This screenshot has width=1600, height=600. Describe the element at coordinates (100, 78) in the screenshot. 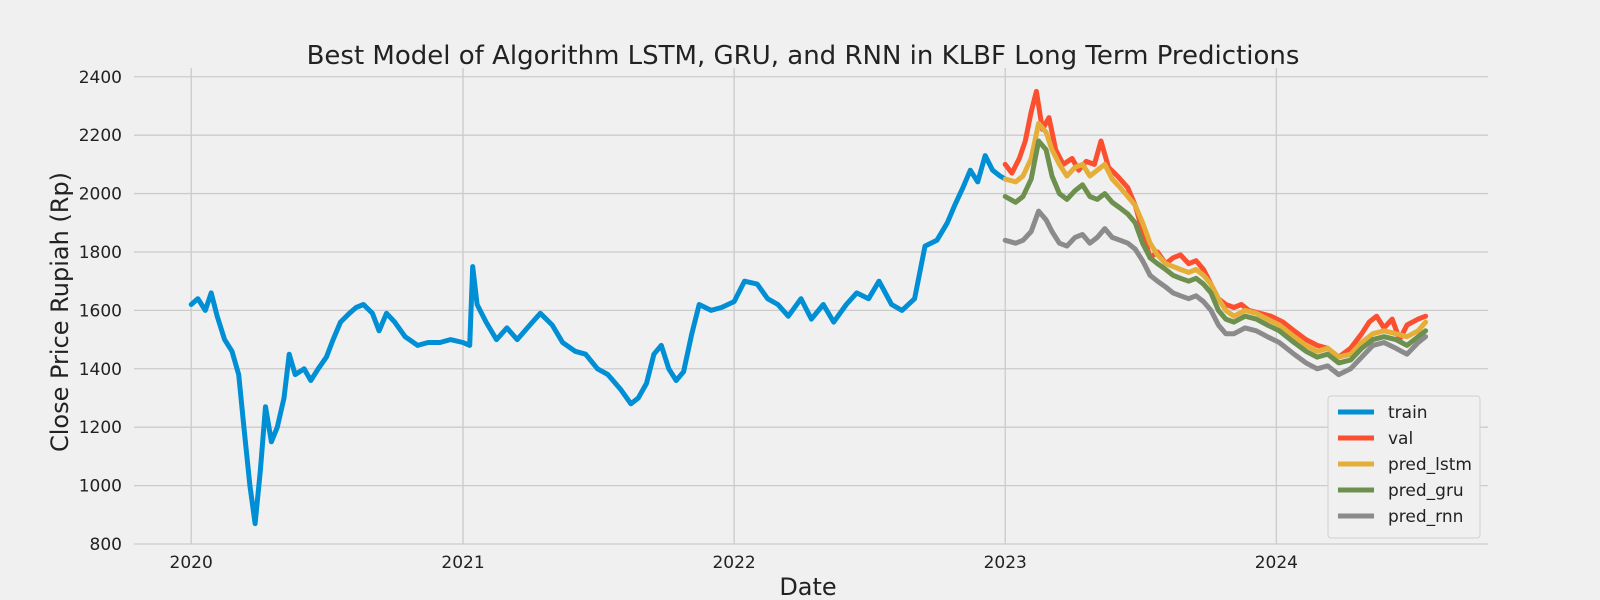

I see `y-tick-label: 2400` at that location.